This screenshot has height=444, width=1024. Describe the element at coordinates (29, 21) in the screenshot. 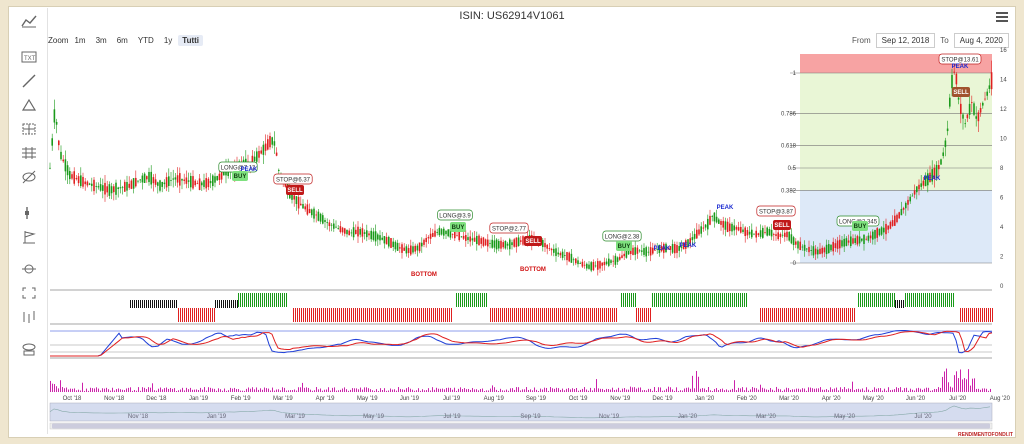

I see `chart-icon` at that location.